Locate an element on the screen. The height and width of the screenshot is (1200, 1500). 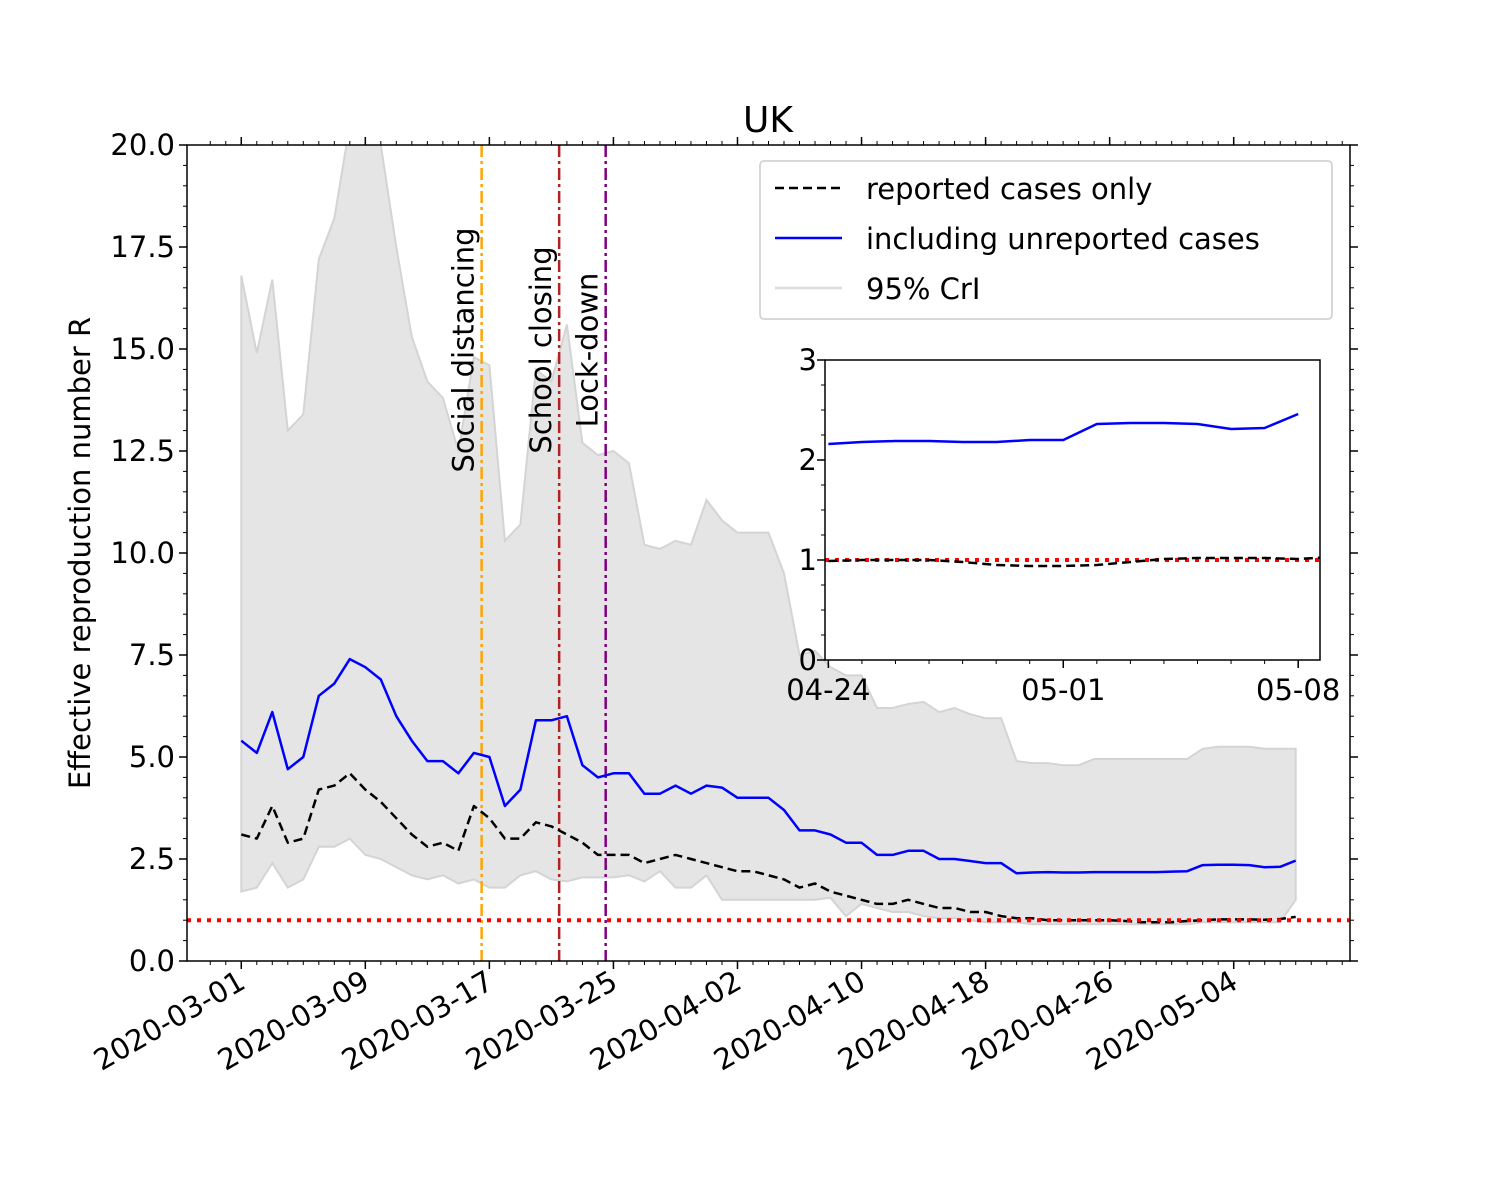
inset-y-tick-label: 1 is located at coordinates (808, 560).